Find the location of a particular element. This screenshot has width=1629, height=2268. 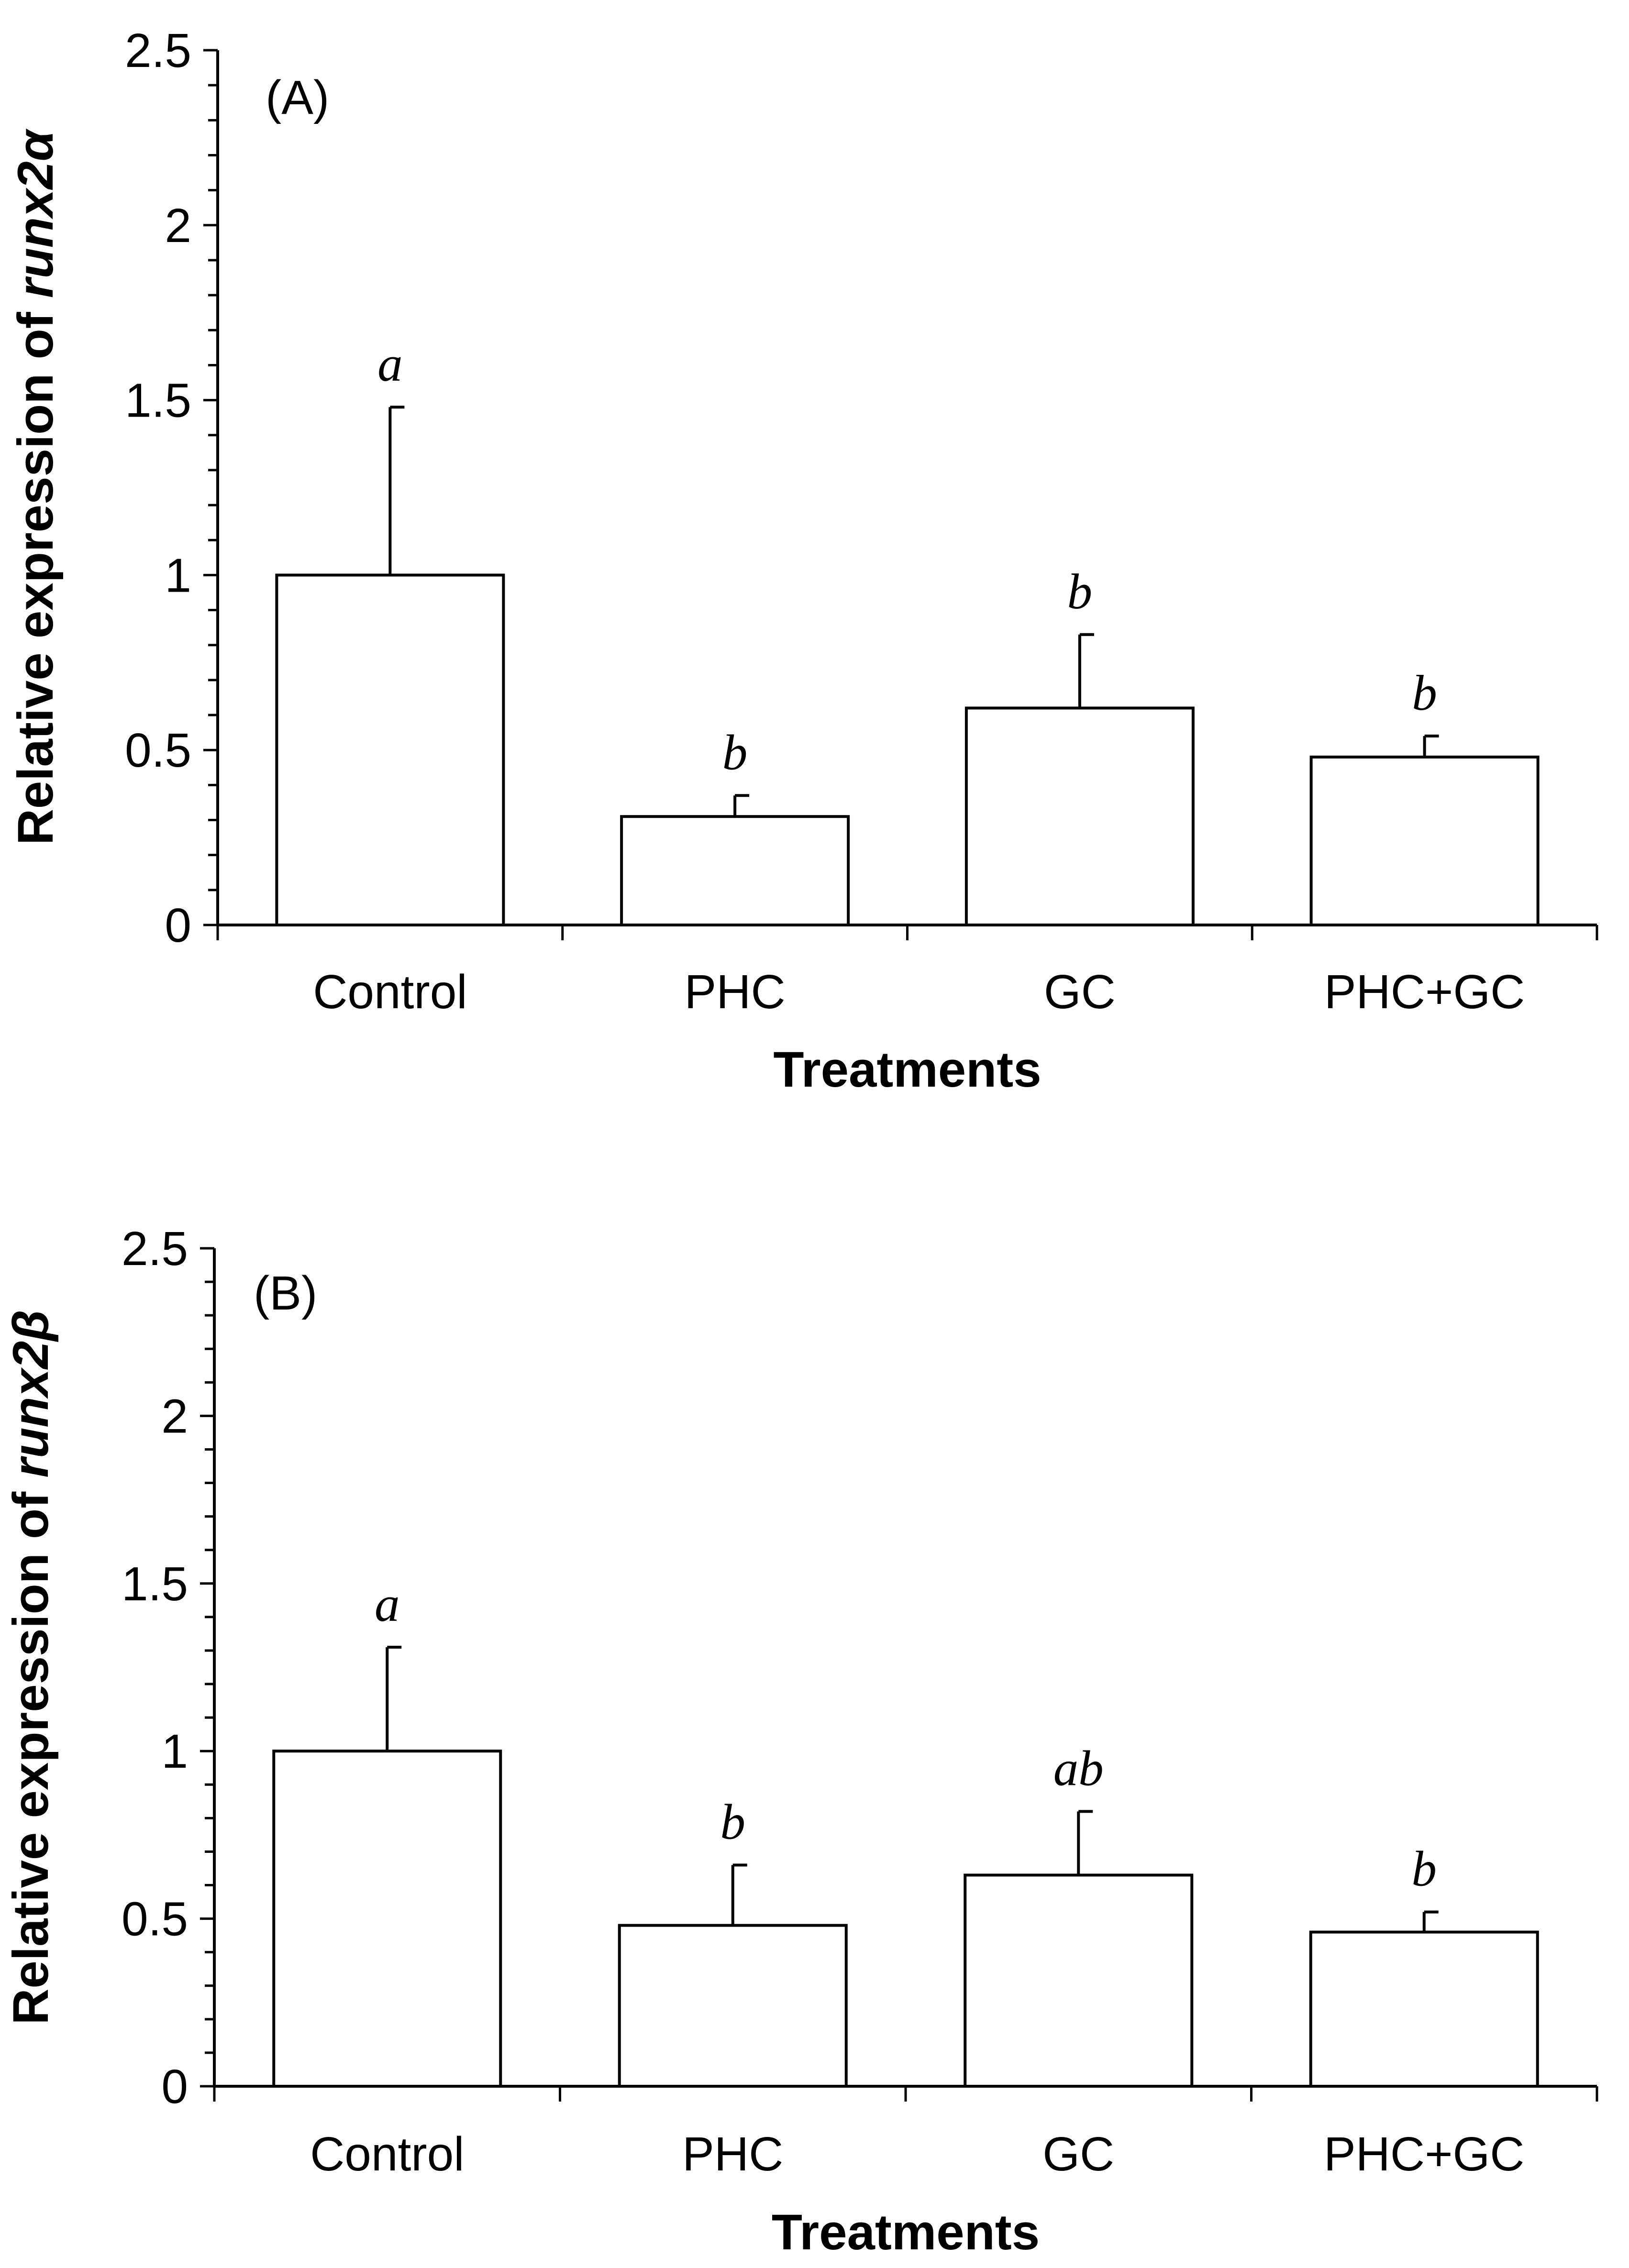

y-axis-title: Relative expression of runx2β is located at coordinates (31, 1667).